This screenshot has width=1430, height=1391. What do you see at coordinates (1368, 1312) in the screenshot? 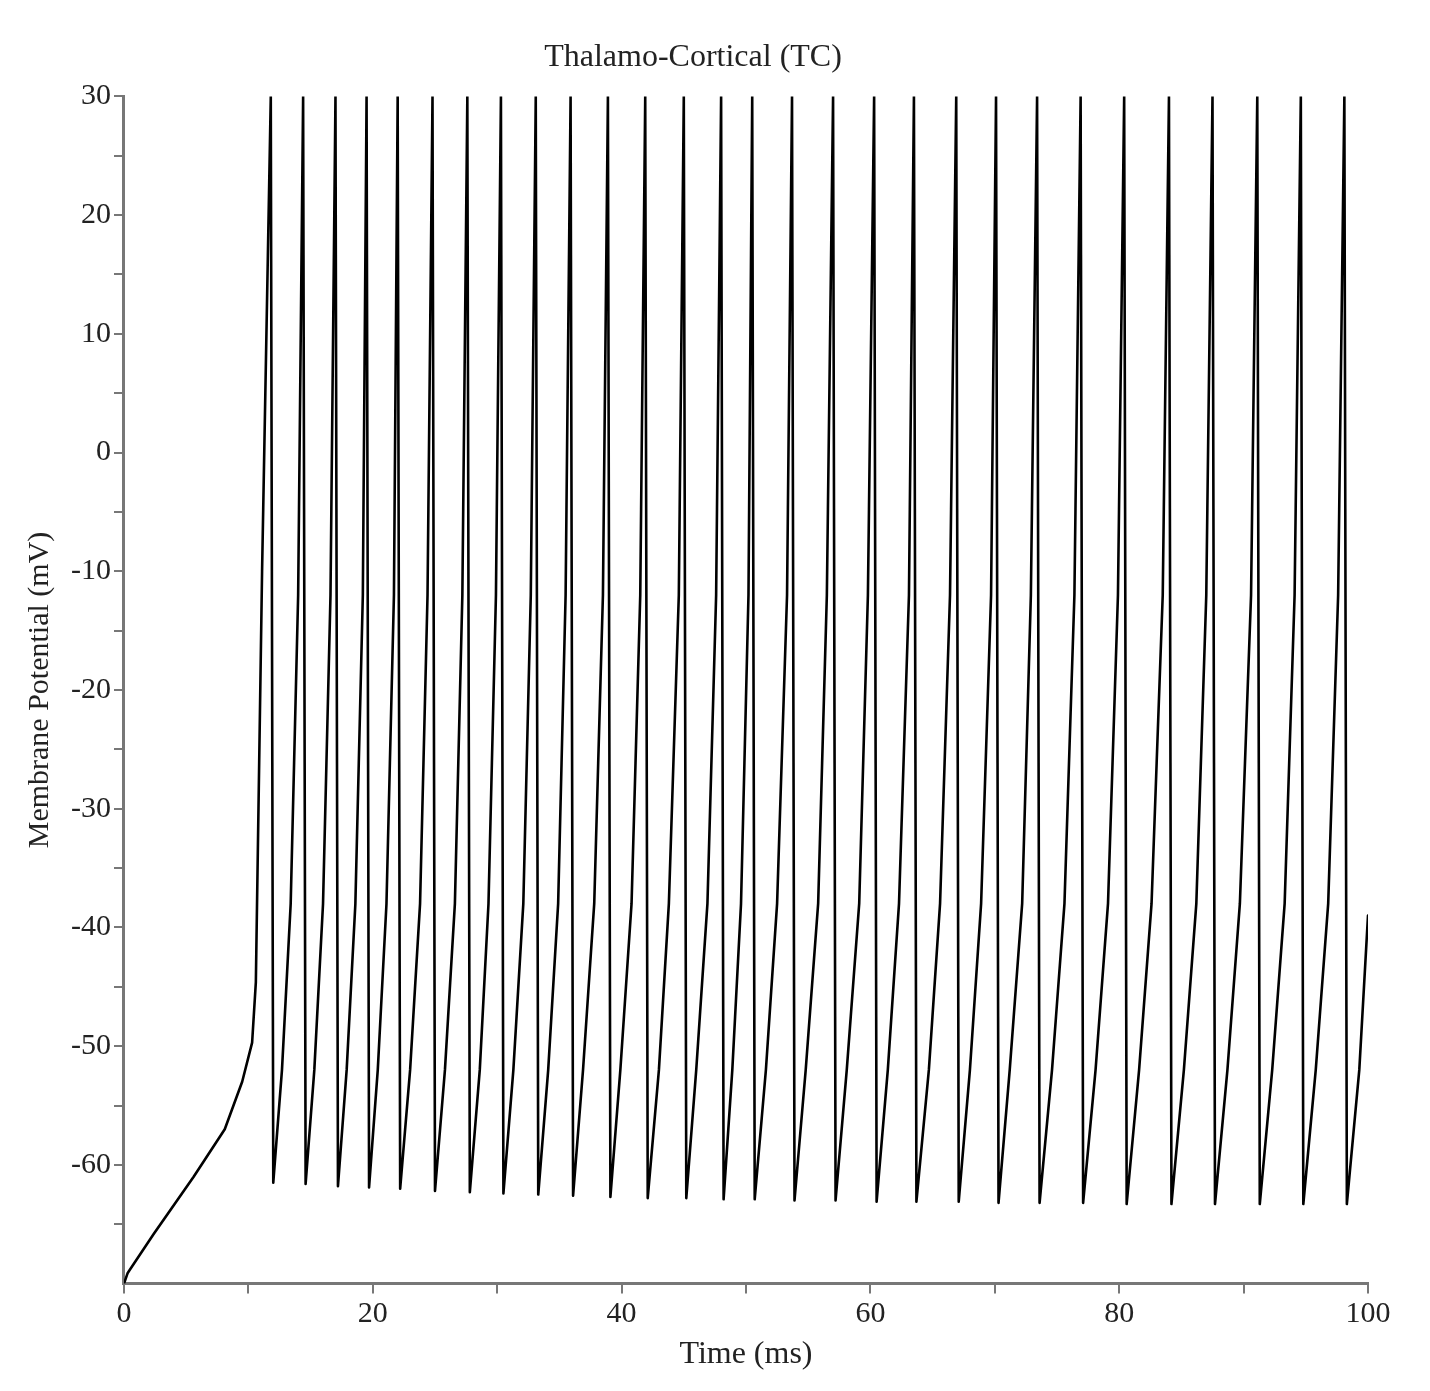
I see `x-tick-label: 100` at bounding box center [1368, 1312].